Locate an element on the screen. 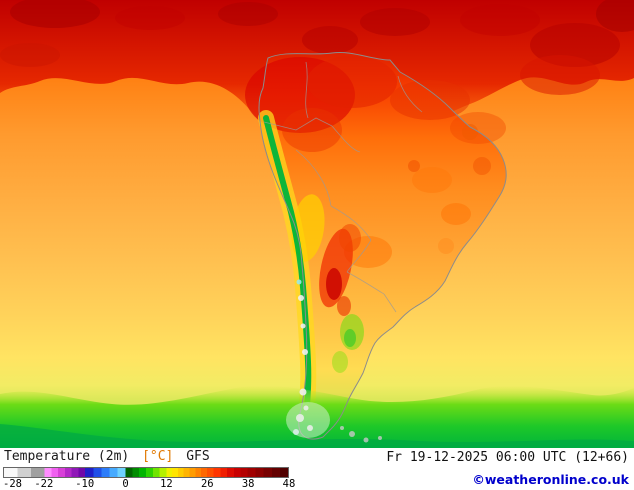 The image size is (634, 490). color-scale-bar is located at coordinates (146, 472).